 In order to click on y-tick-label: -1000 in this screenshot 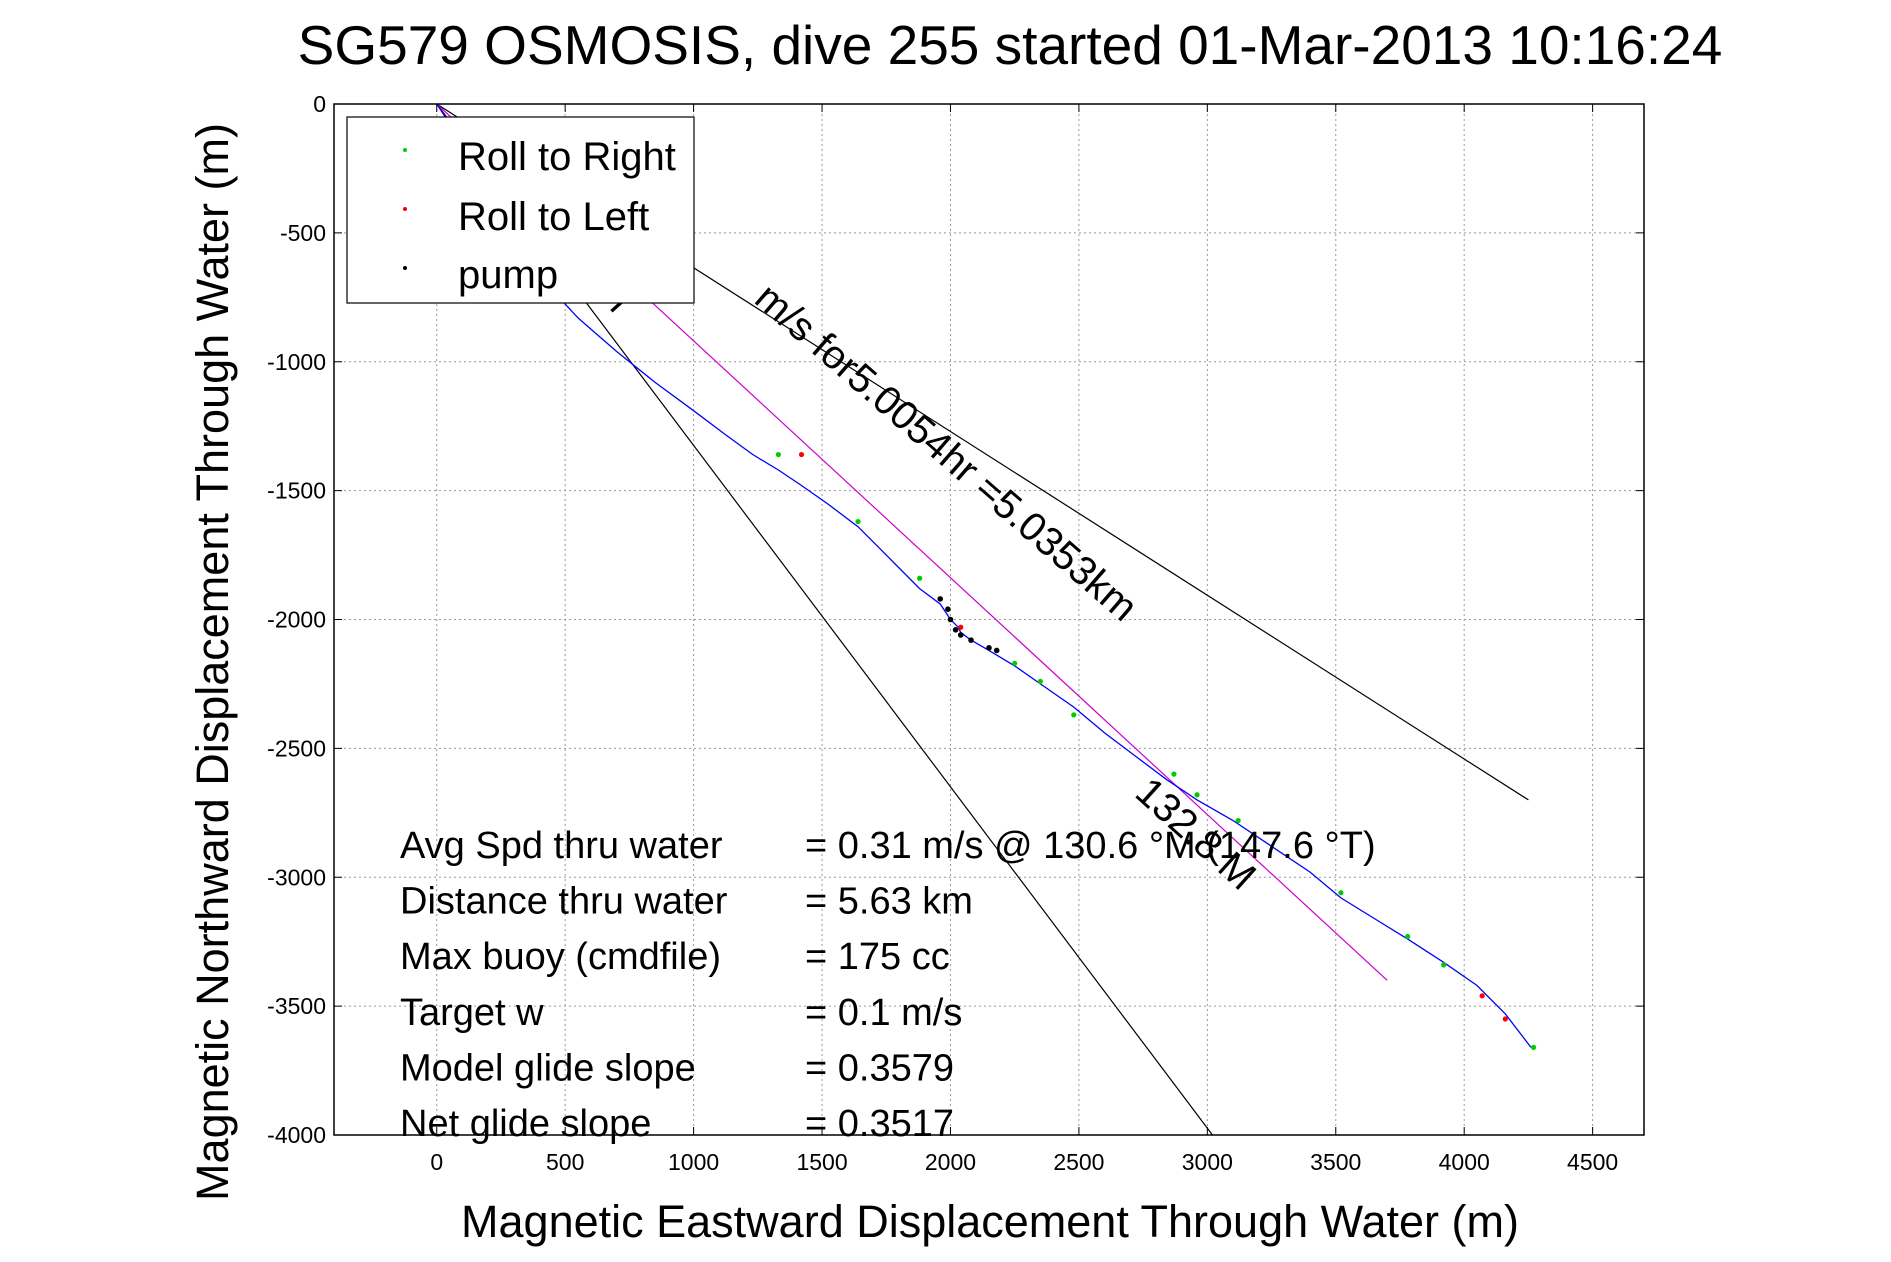, I will do `click(296, 362)`.